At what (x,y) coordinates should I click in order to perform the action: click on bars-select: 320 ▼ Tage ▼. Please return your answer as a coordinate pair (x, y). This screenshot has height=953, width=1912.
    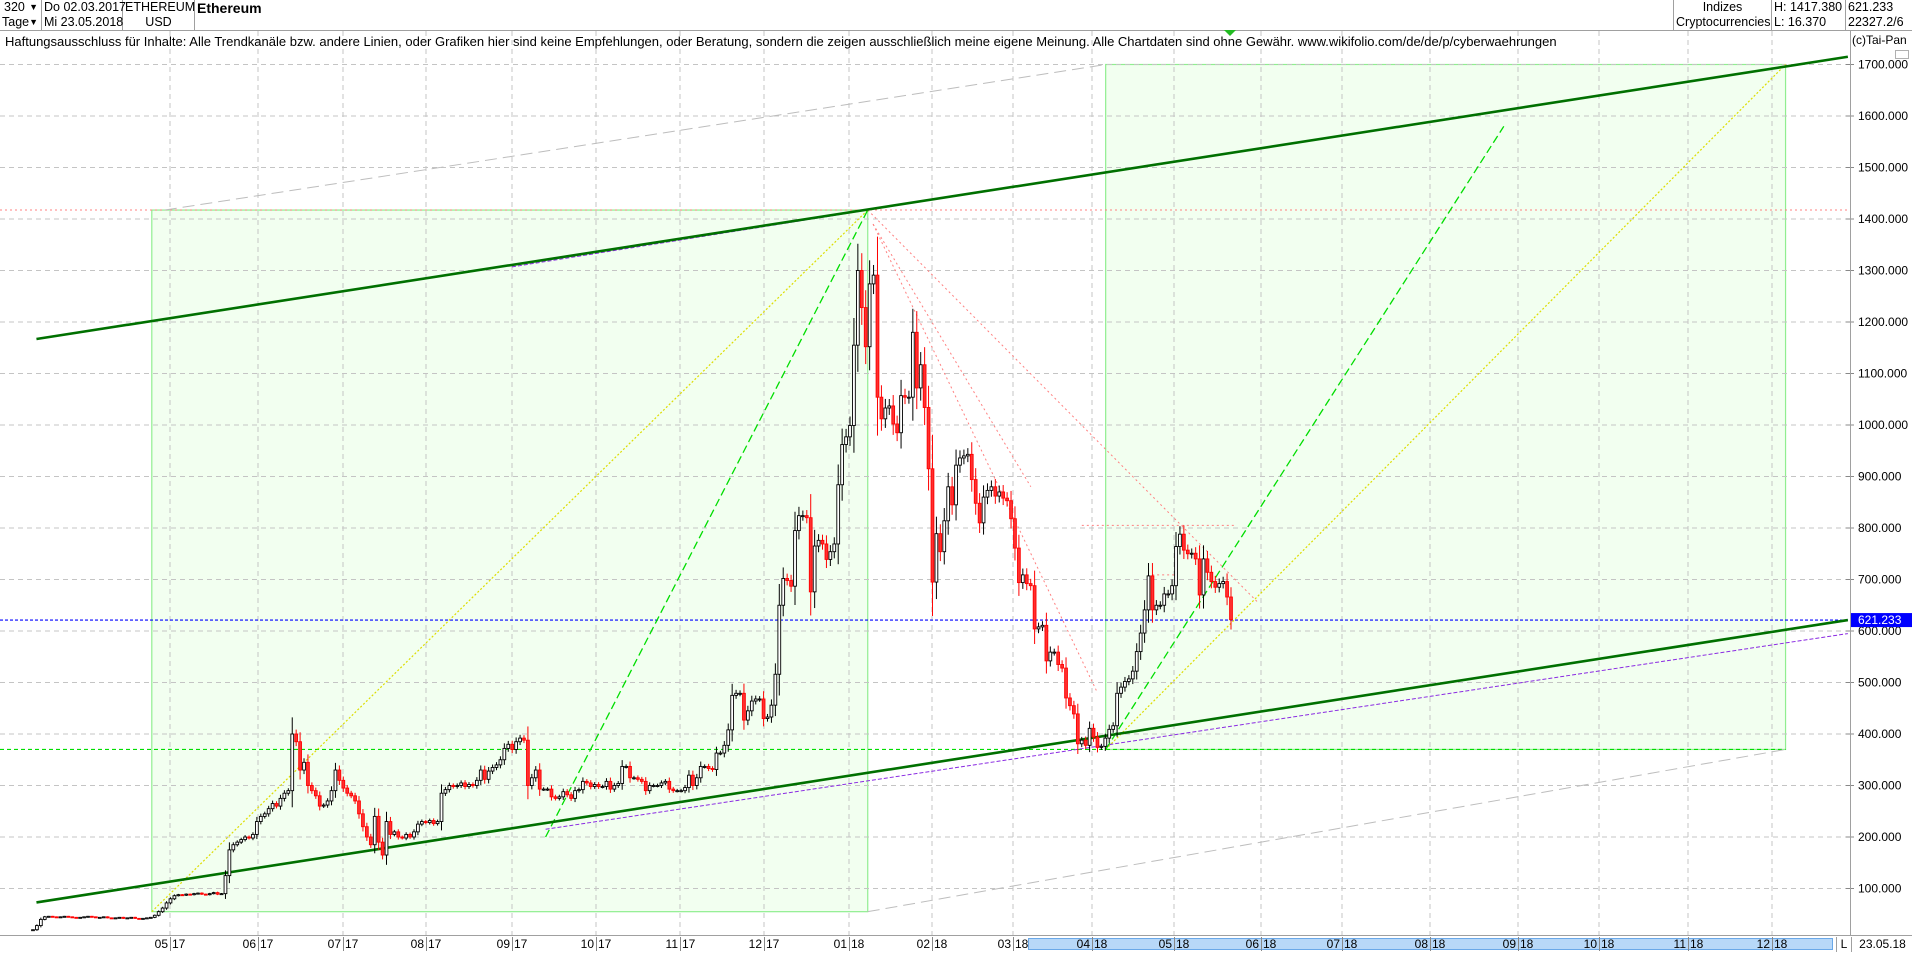
    Looking at the image, I should click on (21, 15).